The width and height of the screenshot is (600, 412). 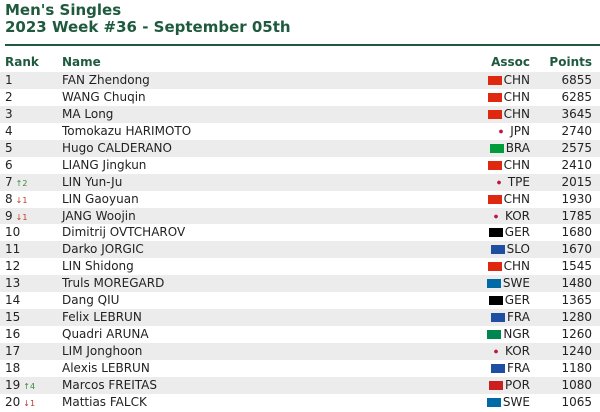 What do you see at coordinates (520, 130) in the screenshot?
I see `assoc-code: JPN` at bounding box center [520, 130].